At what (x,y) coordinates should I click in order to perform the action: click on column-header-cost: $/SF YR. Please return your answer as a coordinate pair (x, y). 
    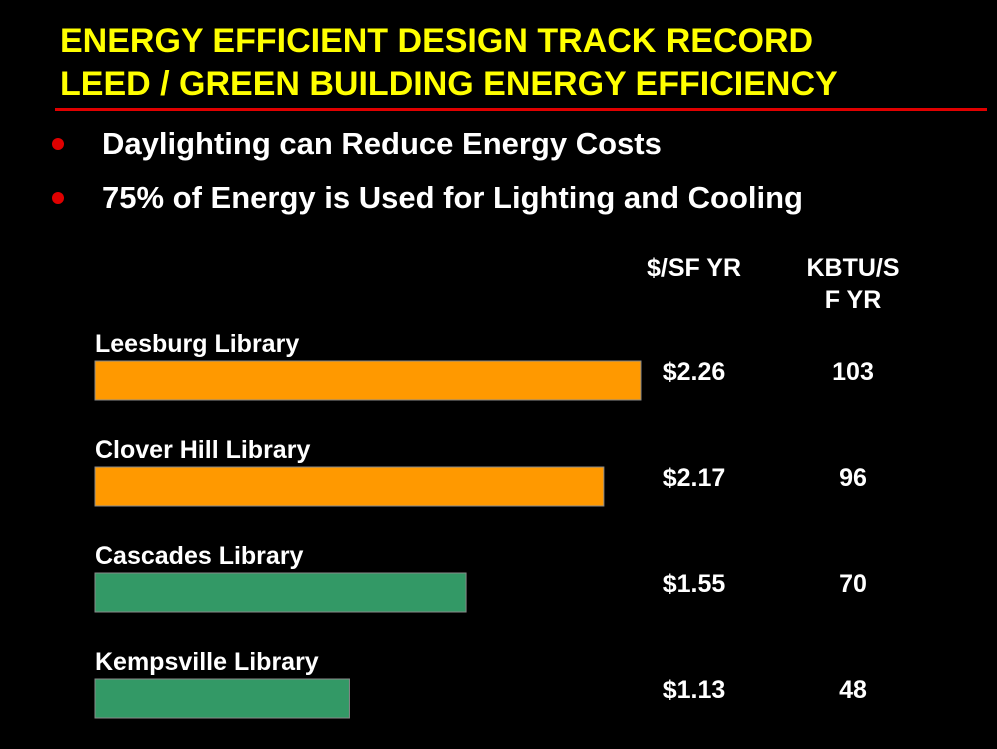
    Looking at the image, I should click on (694, 268).